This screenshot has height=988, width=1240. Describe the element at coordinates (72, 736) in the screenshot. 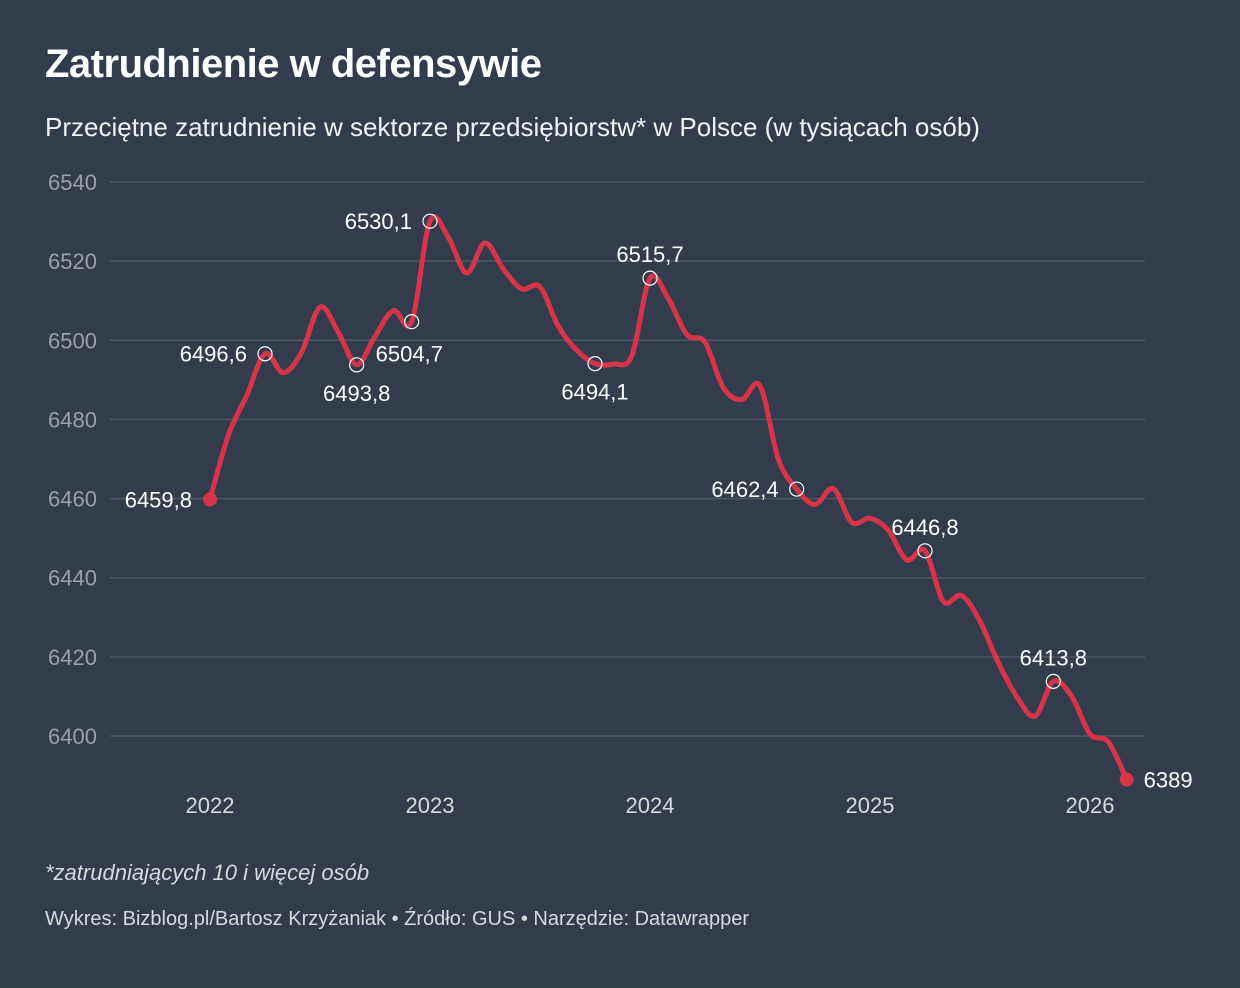

I see `y-tick-label: 6400` at that location.